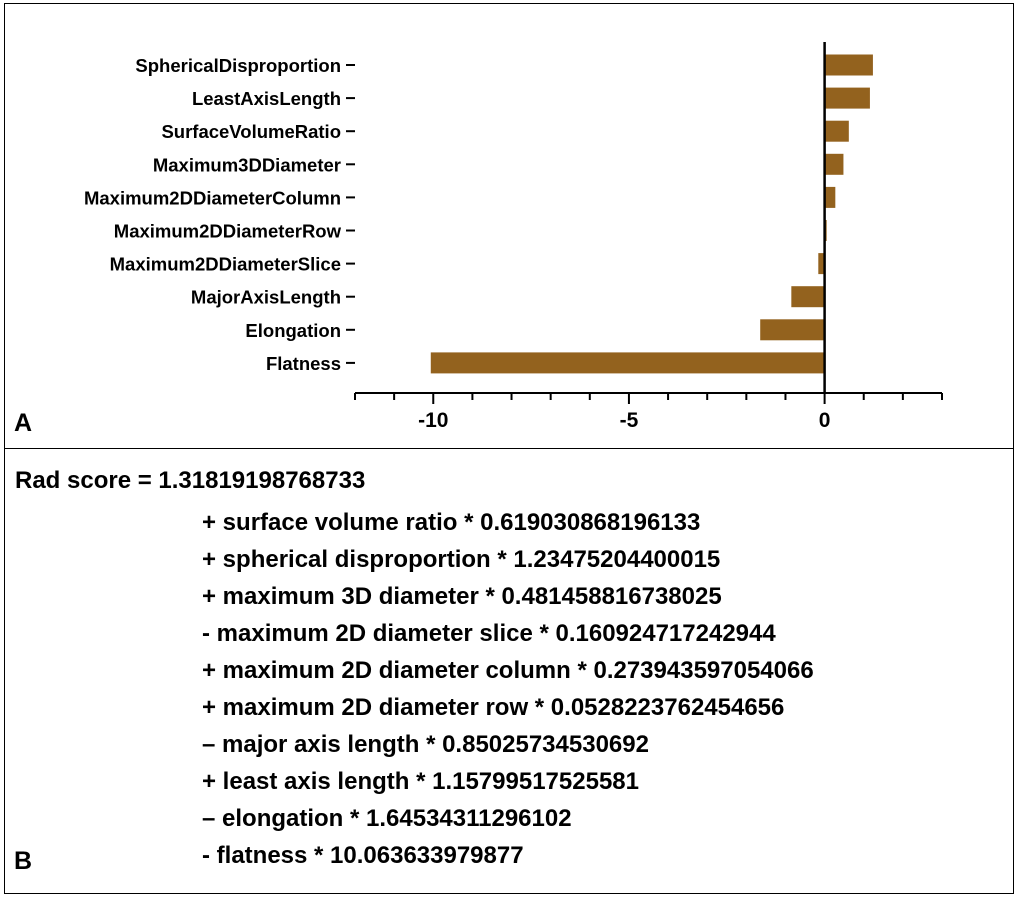 The height and width of the screenshot is (915, 1020). Describe the element at coordinates (433, 420) in the screenshot. I see `x-tick-label: -10` at that location.